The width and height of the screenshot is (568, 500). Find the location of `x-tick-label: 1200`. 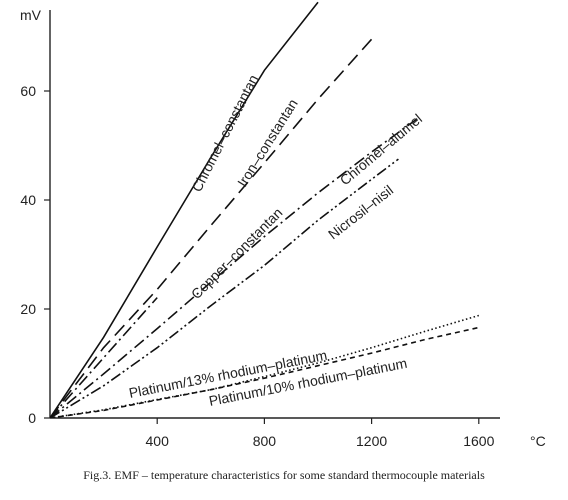

x-tick-label: 1200 is located at coordinates (371, 441).